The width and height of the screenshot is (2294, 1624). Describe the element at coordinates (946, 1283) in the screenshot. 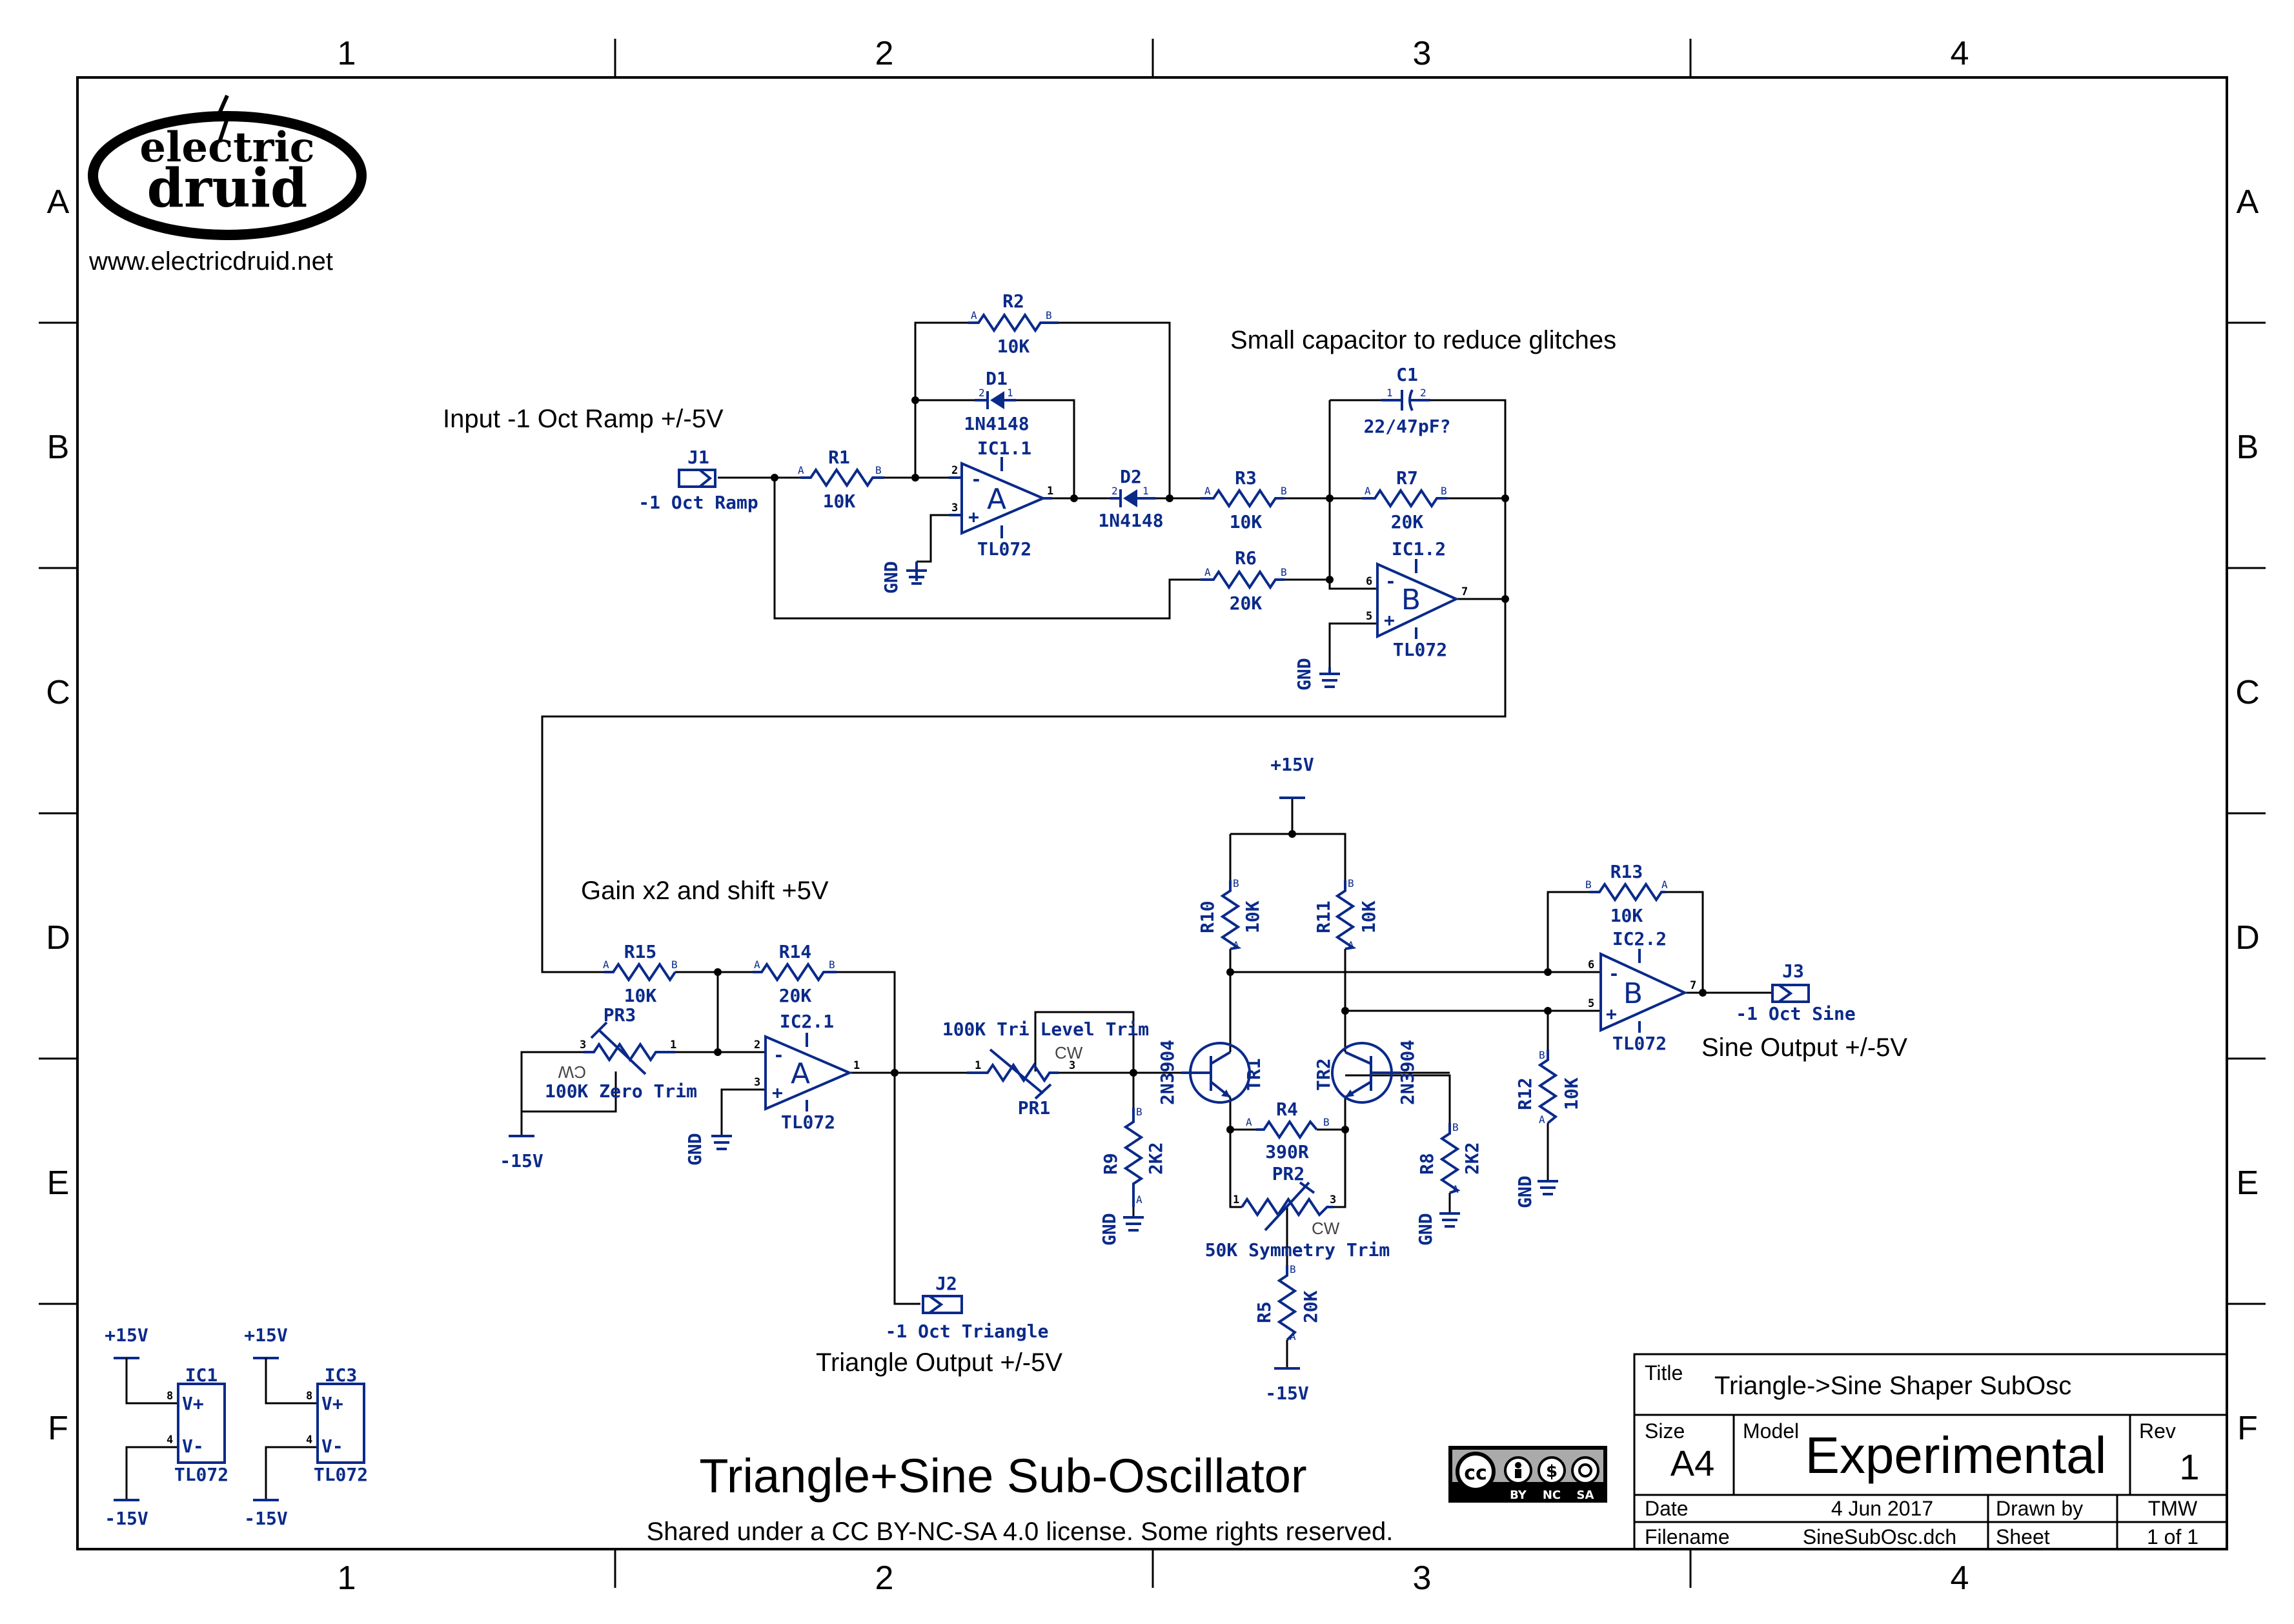

I see `j2-ref: J2` at that location.